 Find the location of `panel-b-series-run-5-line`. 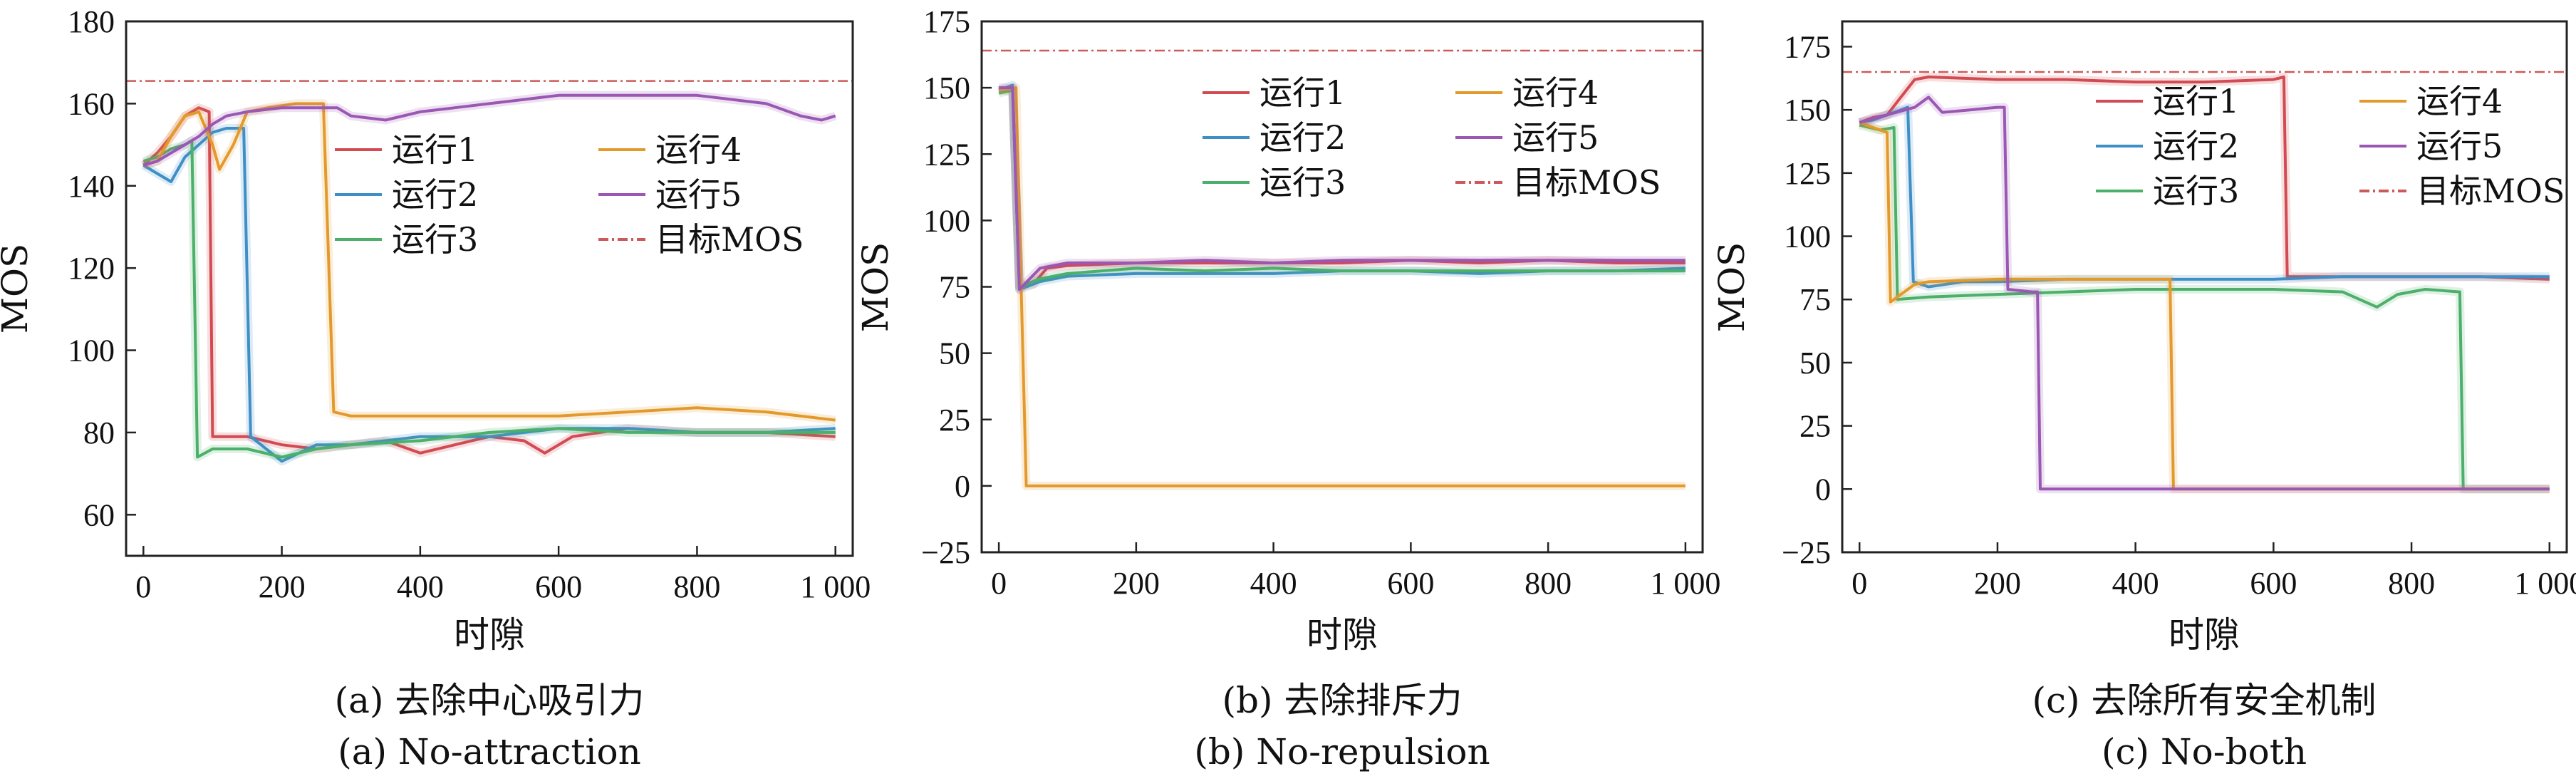

panel-b-series-run-5-line is located at coordinates (1342, 188).